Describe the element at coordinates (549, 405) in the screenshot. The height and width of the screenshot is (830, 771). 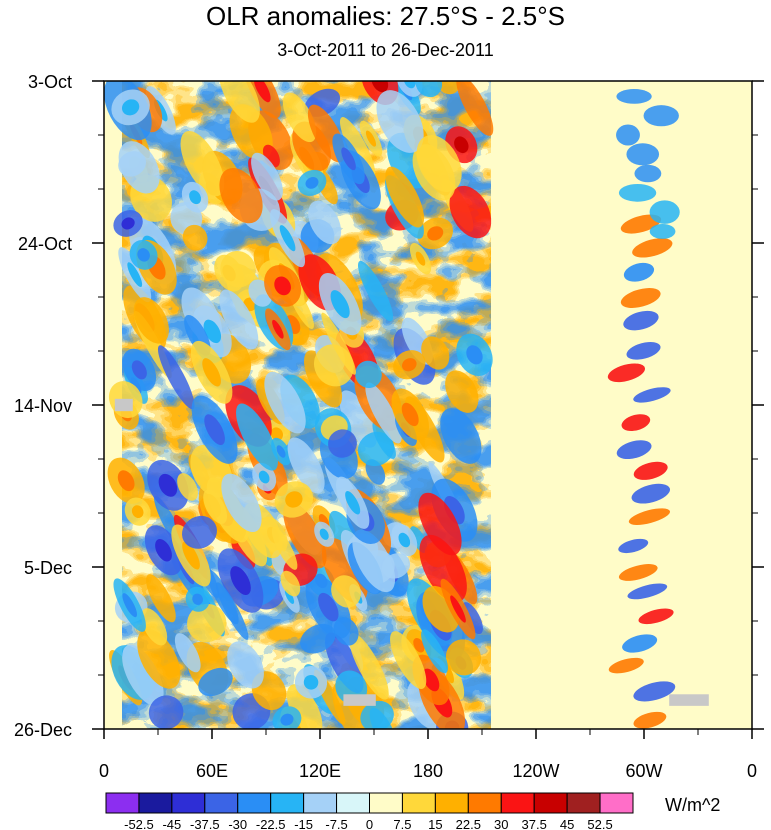
I see `quiet-band` at that location.